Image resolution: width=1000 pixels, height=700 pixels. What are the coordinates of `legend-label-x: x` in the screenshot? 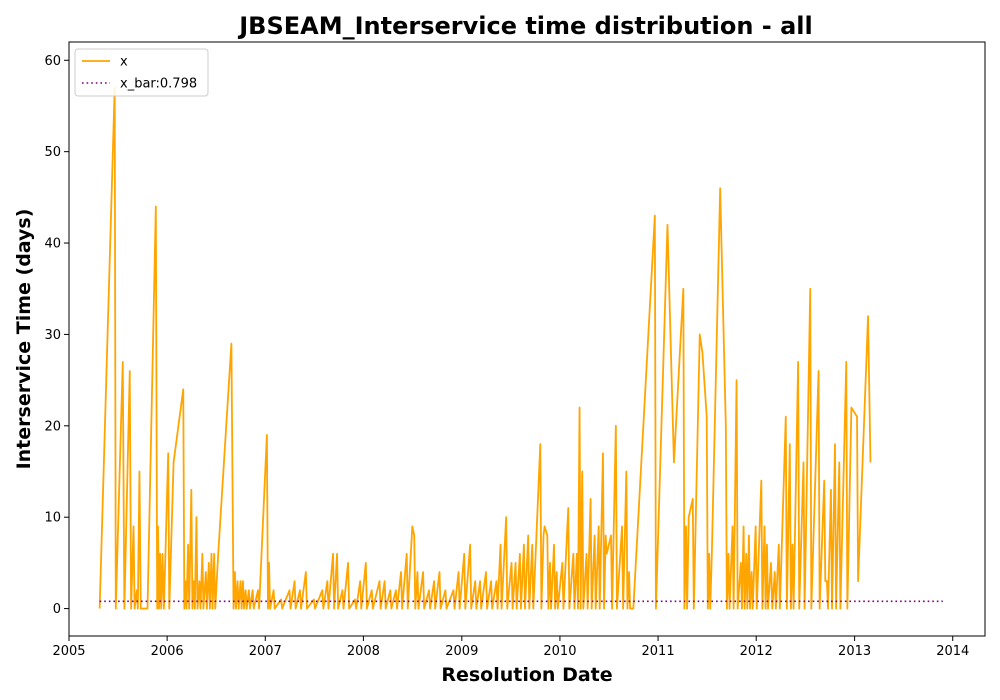 It's located at (124, 62).